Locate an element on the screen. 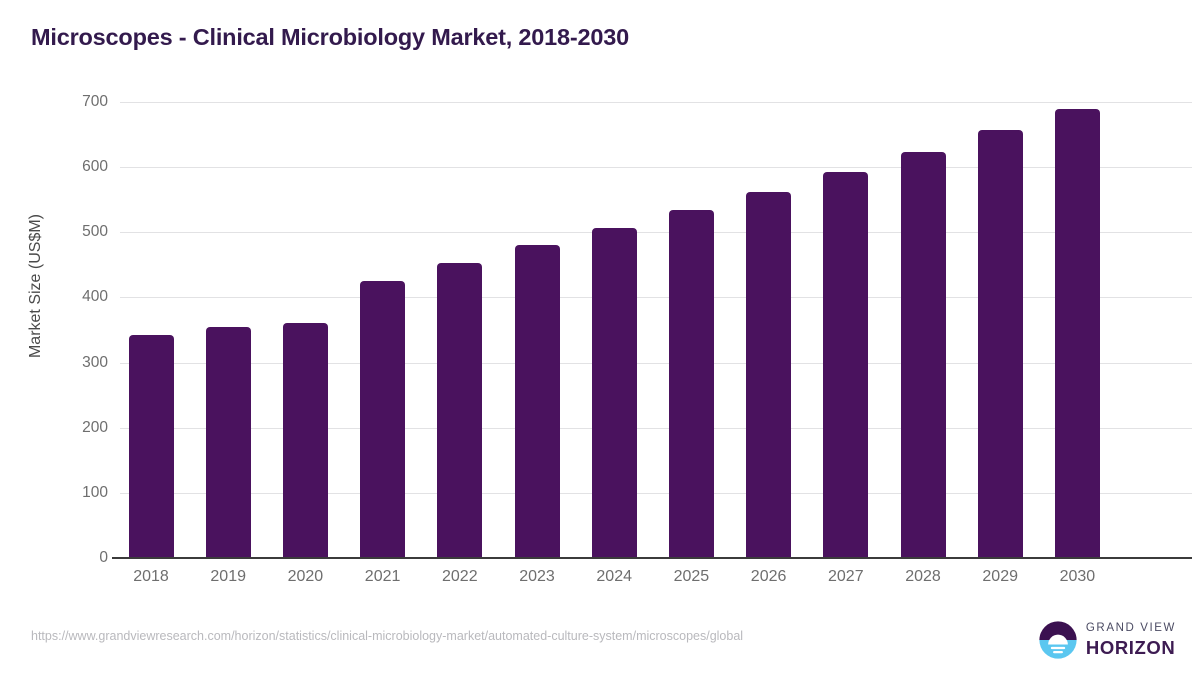 The image size is (1200, 675). x-tick-label: 2021 is located at coordinates (382, 576).